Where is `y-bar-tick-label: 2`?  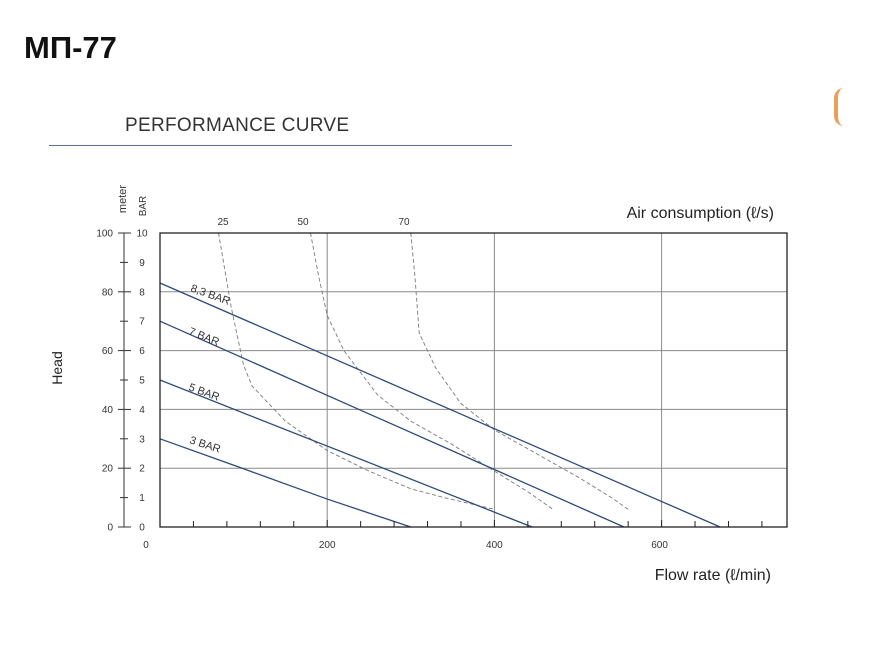
y-bar-tick-label: 2 is located at coordinates (142, 469).